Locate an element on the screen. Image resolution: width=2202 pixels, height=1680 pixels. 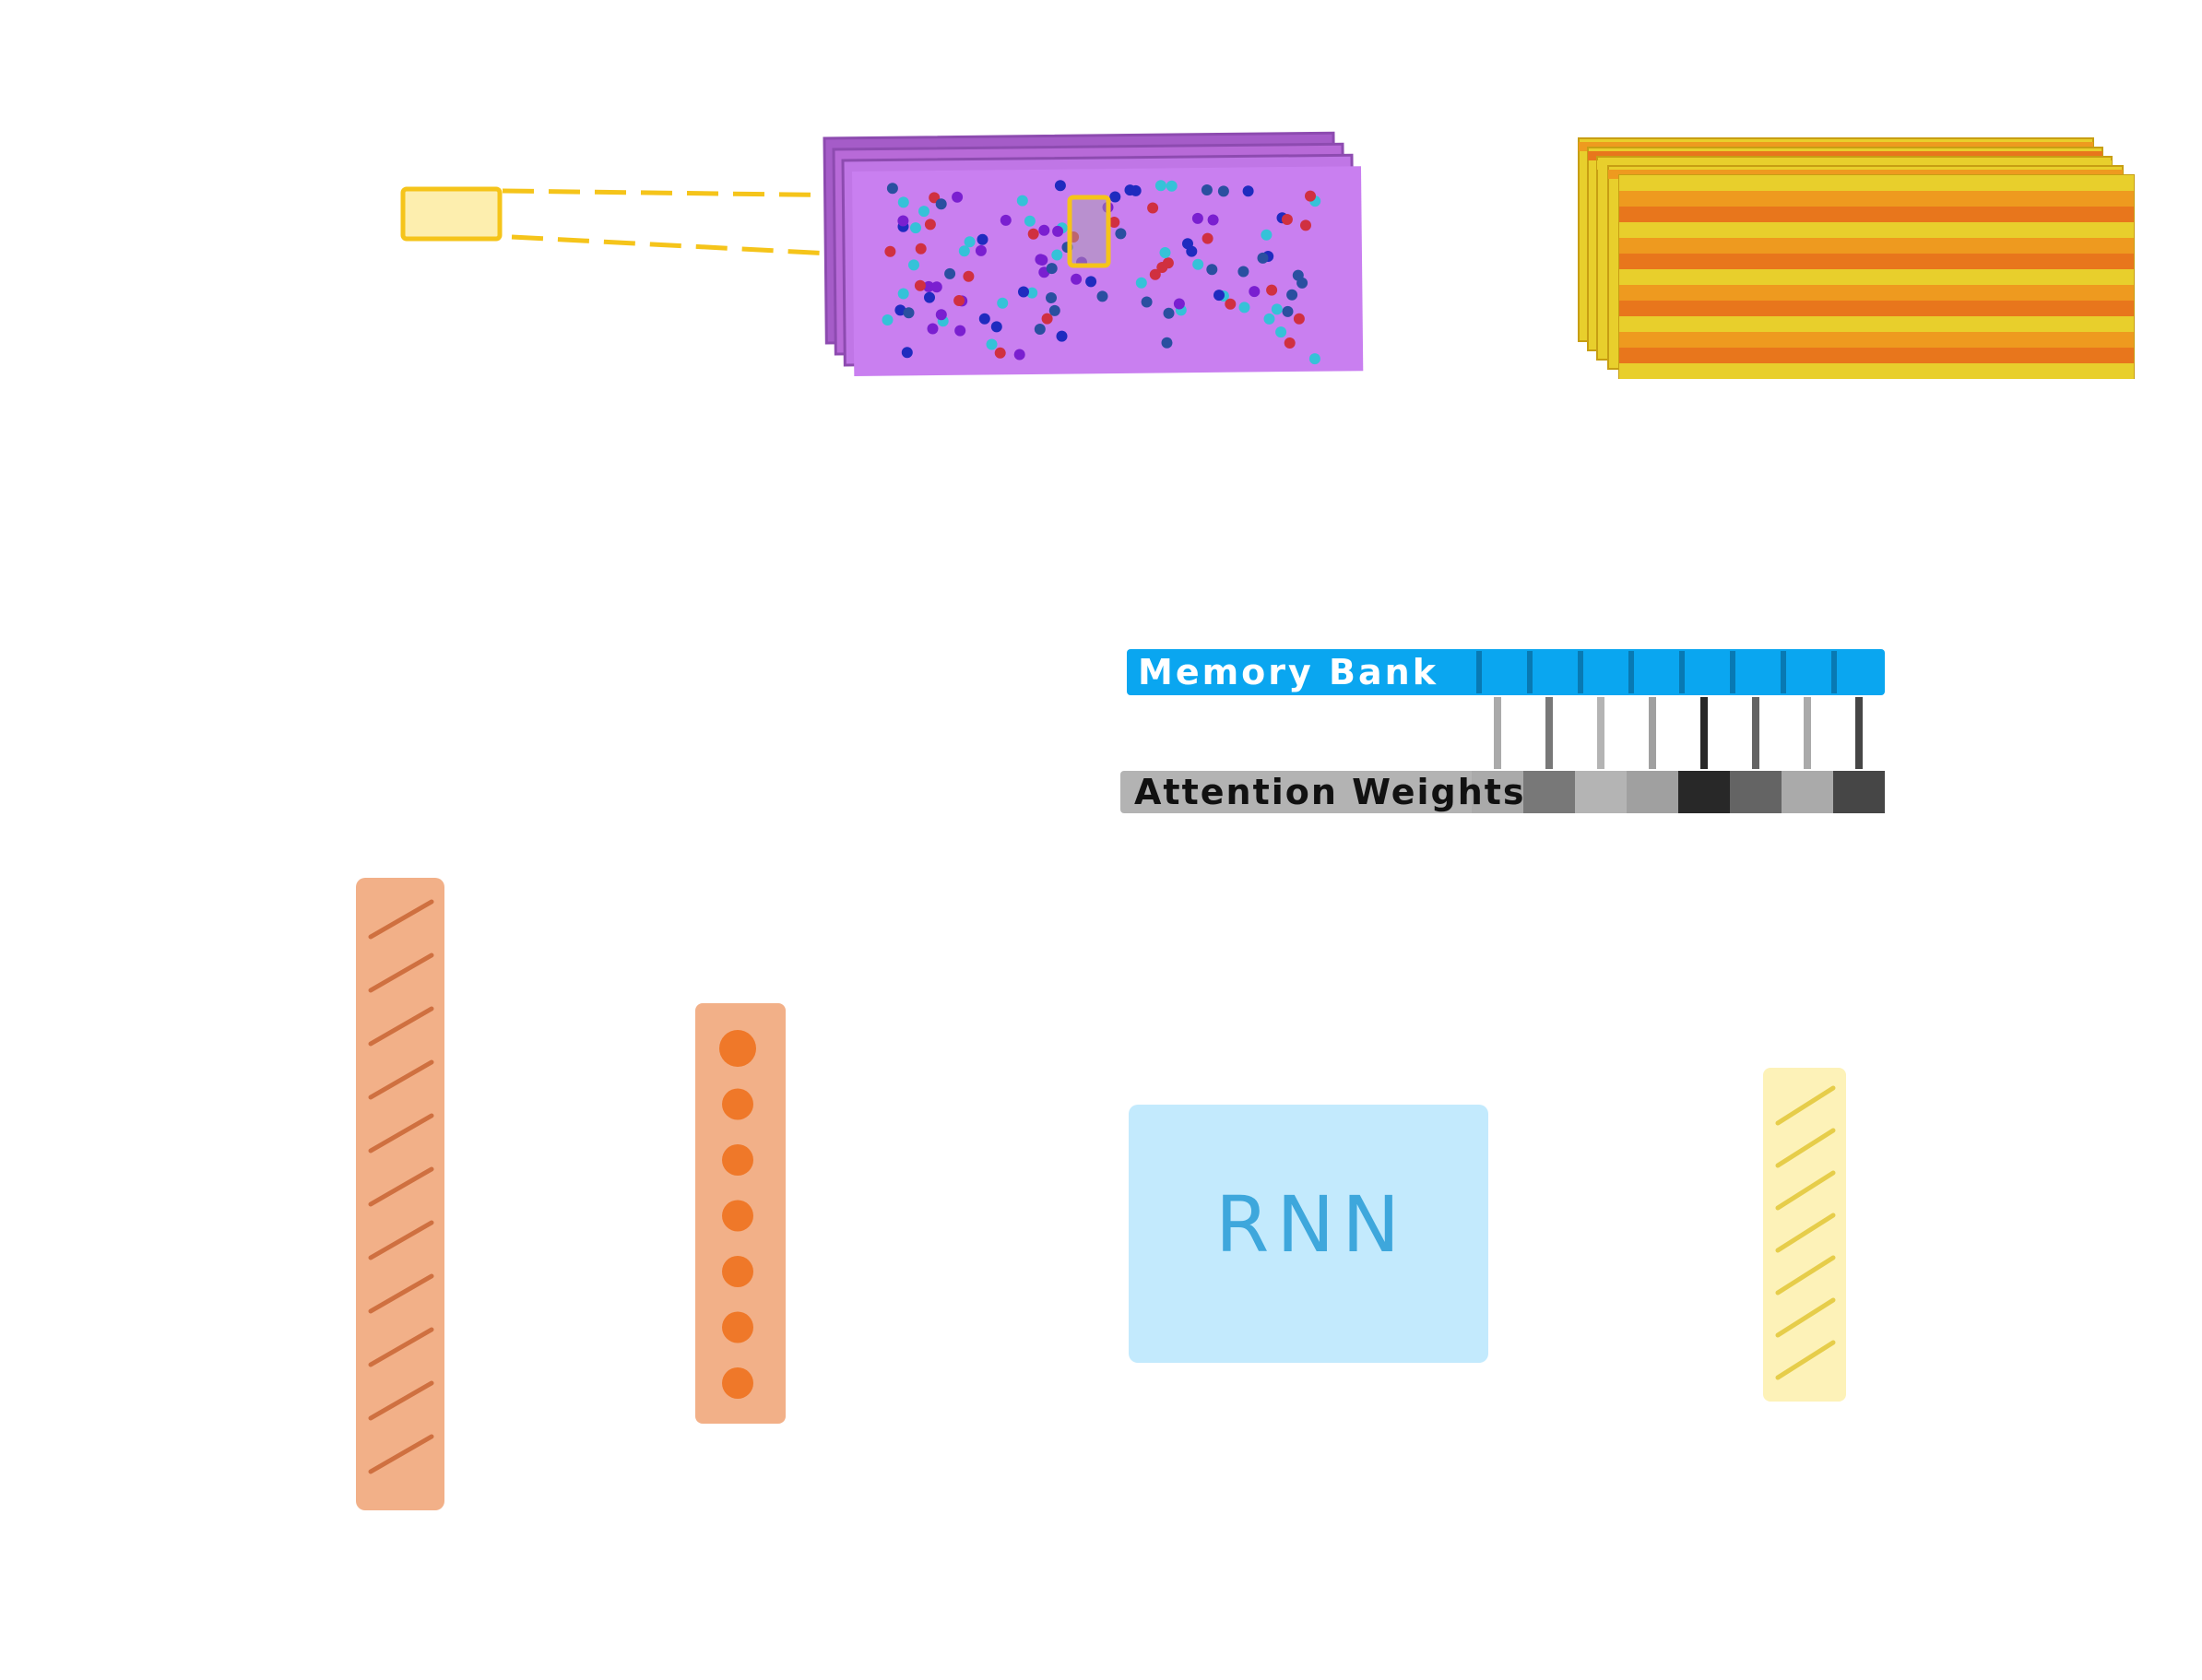
rnn-block: RNN is located at coordinates (1308, 1234).